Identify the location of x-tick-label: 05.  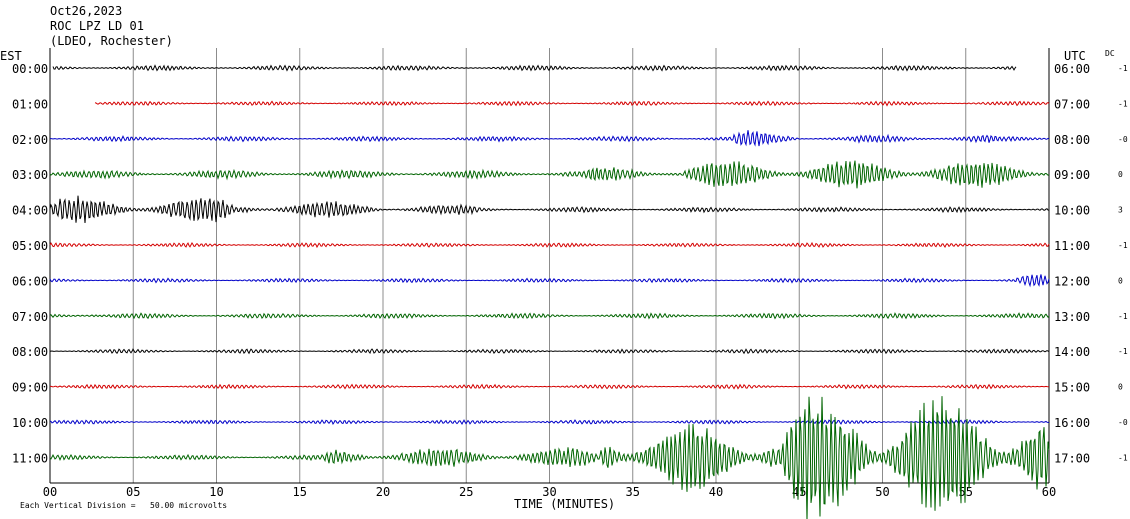
(133, 492).